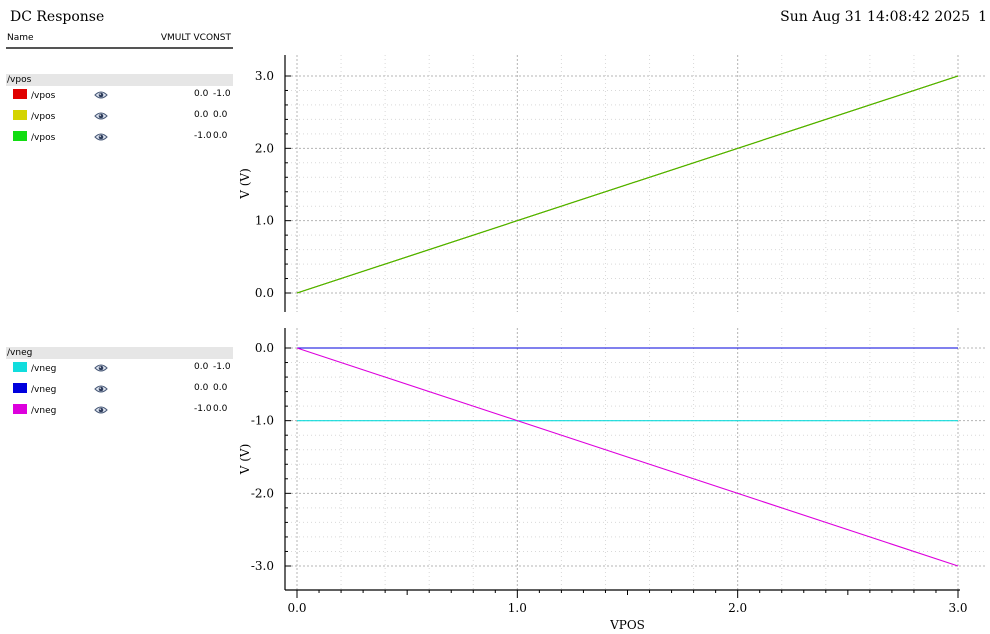  Describe the element at coordinates (119, 411) in the screenshot. I see `legend-row: /vneg -1.0 0.0` at that location.